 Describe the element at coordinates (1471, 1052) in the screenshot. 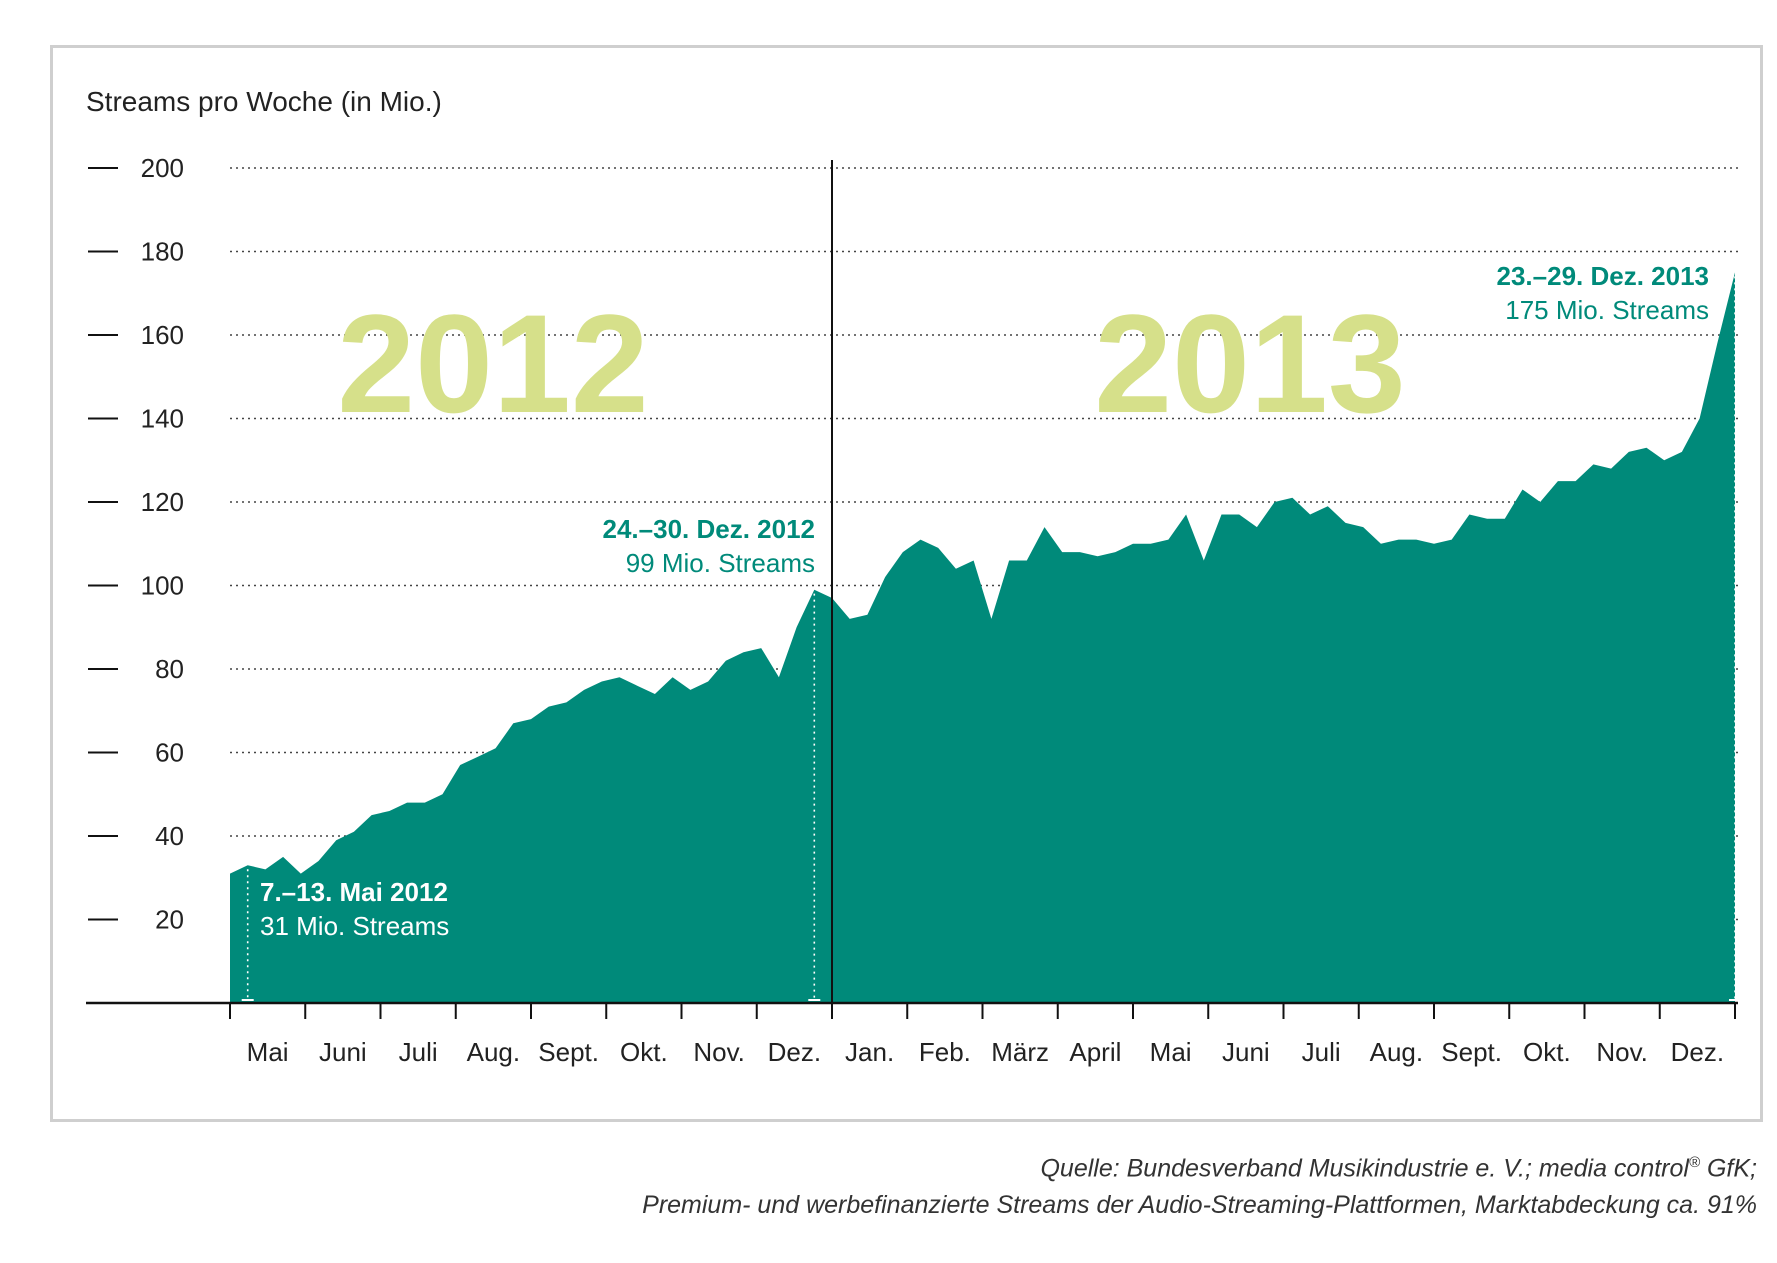

I see `month-label-16: Sept.` at that location.